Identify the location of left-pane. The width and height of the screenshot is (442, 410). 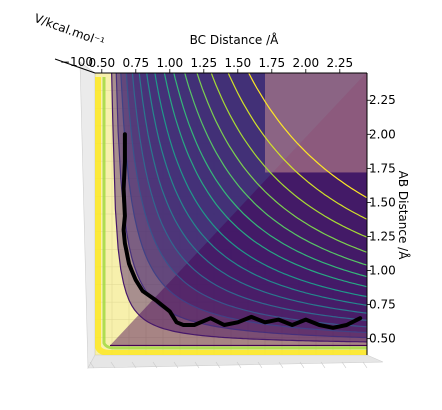
(87, 215).